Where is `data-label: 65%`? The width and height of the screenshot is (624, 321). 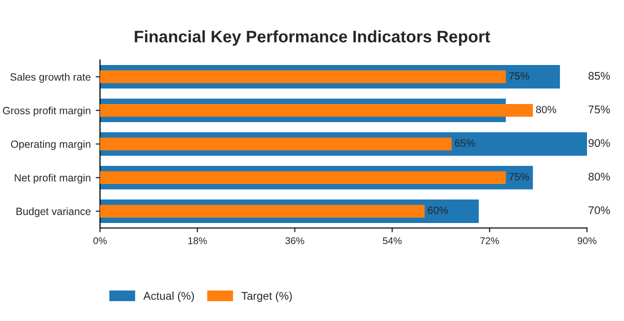 data-label: 65% is located at coordinates (465, 143).